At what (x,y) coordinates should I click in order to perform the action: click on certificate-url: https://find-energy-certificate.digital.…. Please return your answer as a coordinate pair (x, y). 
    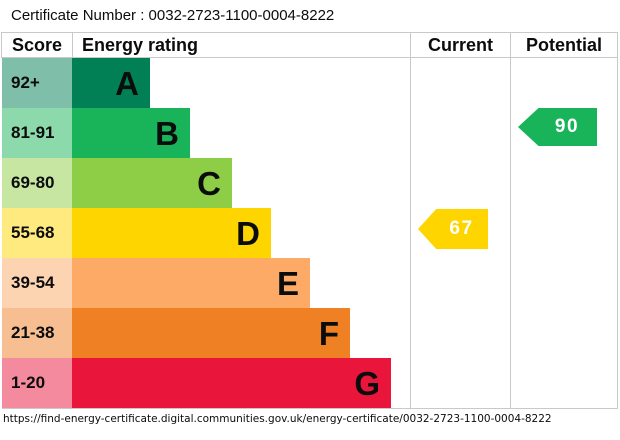
    Looking at the image, I should click on (277, 419).